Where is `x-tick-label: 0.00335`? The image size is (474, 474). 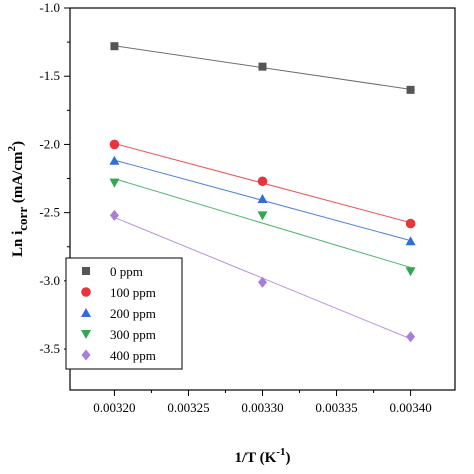
x-tick-label: 0.00335 is located at coordinates (336, 407).